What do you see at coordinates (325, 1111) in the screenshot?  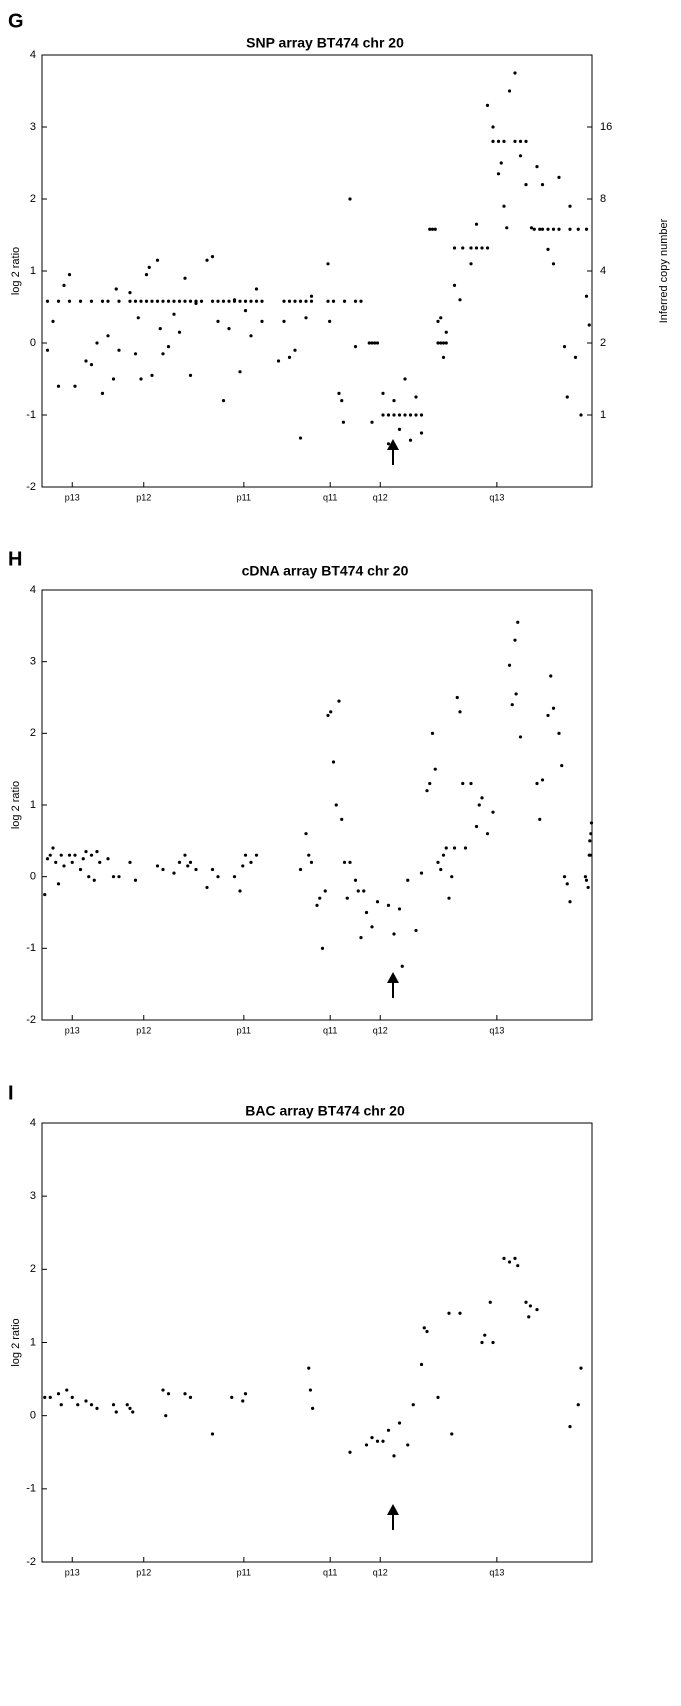 I see `chart-title: BAC array BT474 chr 20` at bounding box center [325, 1111].